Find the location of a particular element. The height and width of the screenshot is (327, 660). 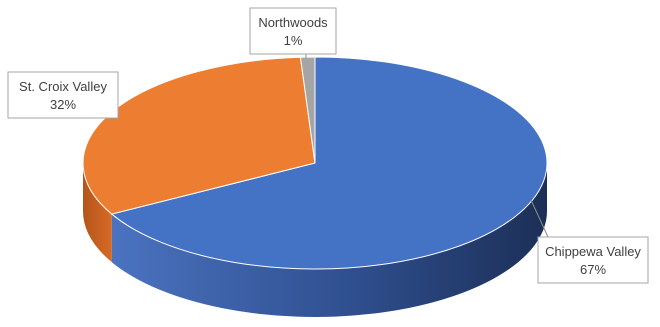

data-label-st-croix-valley: St. Croix Valley 32% is located at coordinates (63, 95).